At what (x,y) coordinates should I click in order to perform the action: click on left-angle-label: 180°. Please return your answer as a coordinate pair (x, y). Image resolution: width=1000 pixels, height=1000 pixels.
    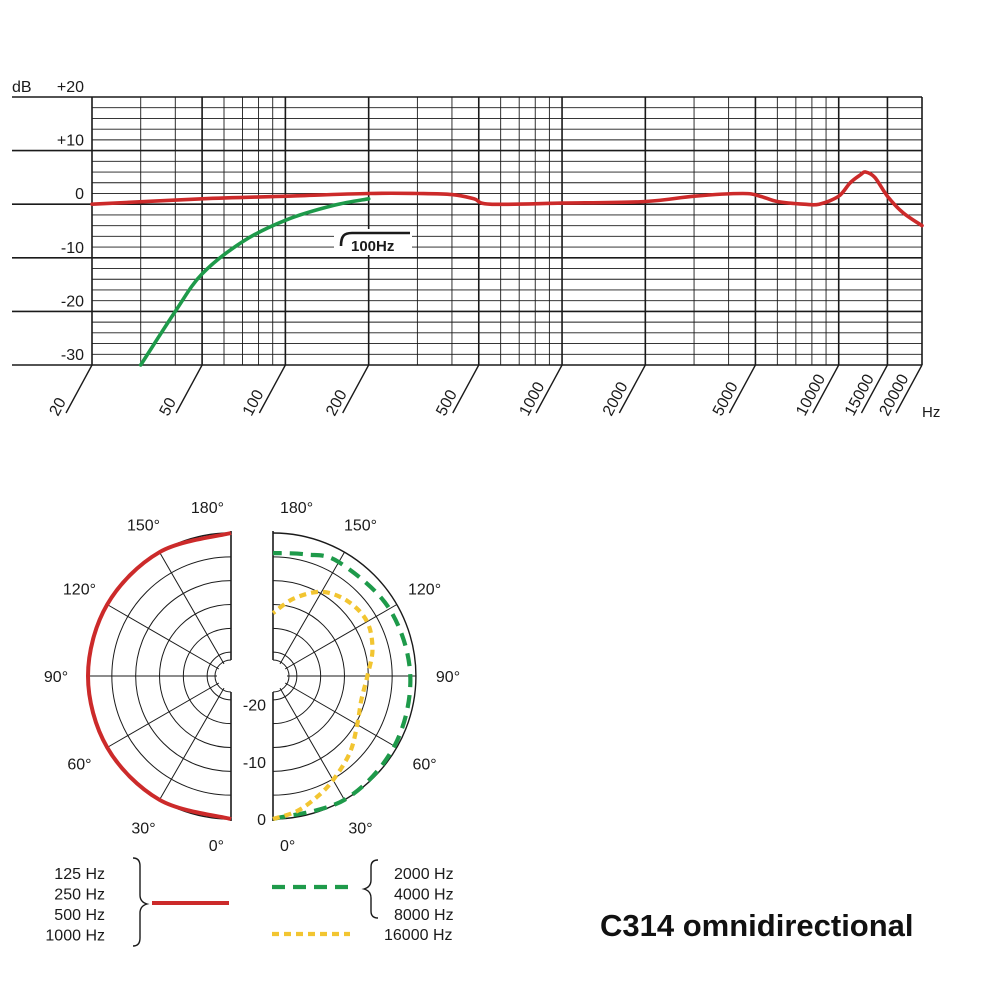
    Looking at the image, I should click on (207, 508).